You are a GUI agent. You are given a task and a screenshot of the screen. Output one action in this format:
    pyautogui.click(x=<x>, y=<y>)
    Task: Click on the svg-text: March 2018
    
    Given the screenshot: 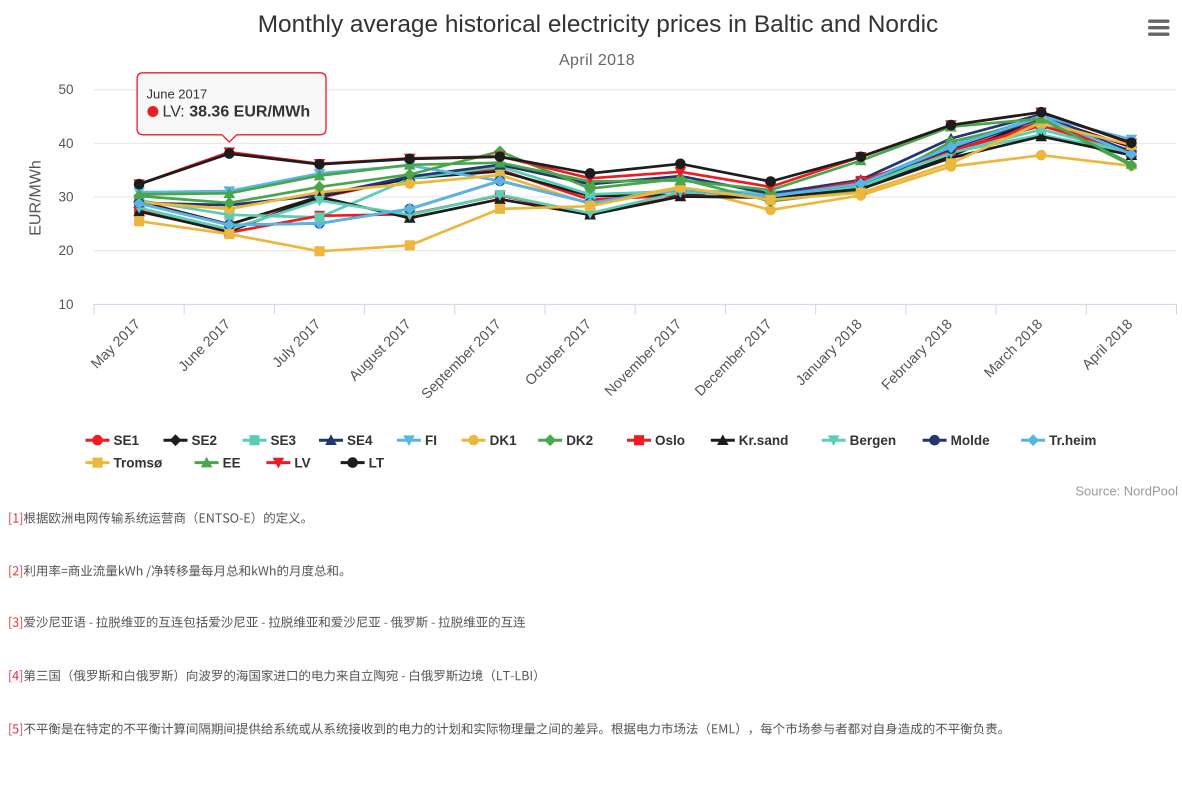 What is the action you would take?
    pyautogui.click(x=1013, y=348)
    